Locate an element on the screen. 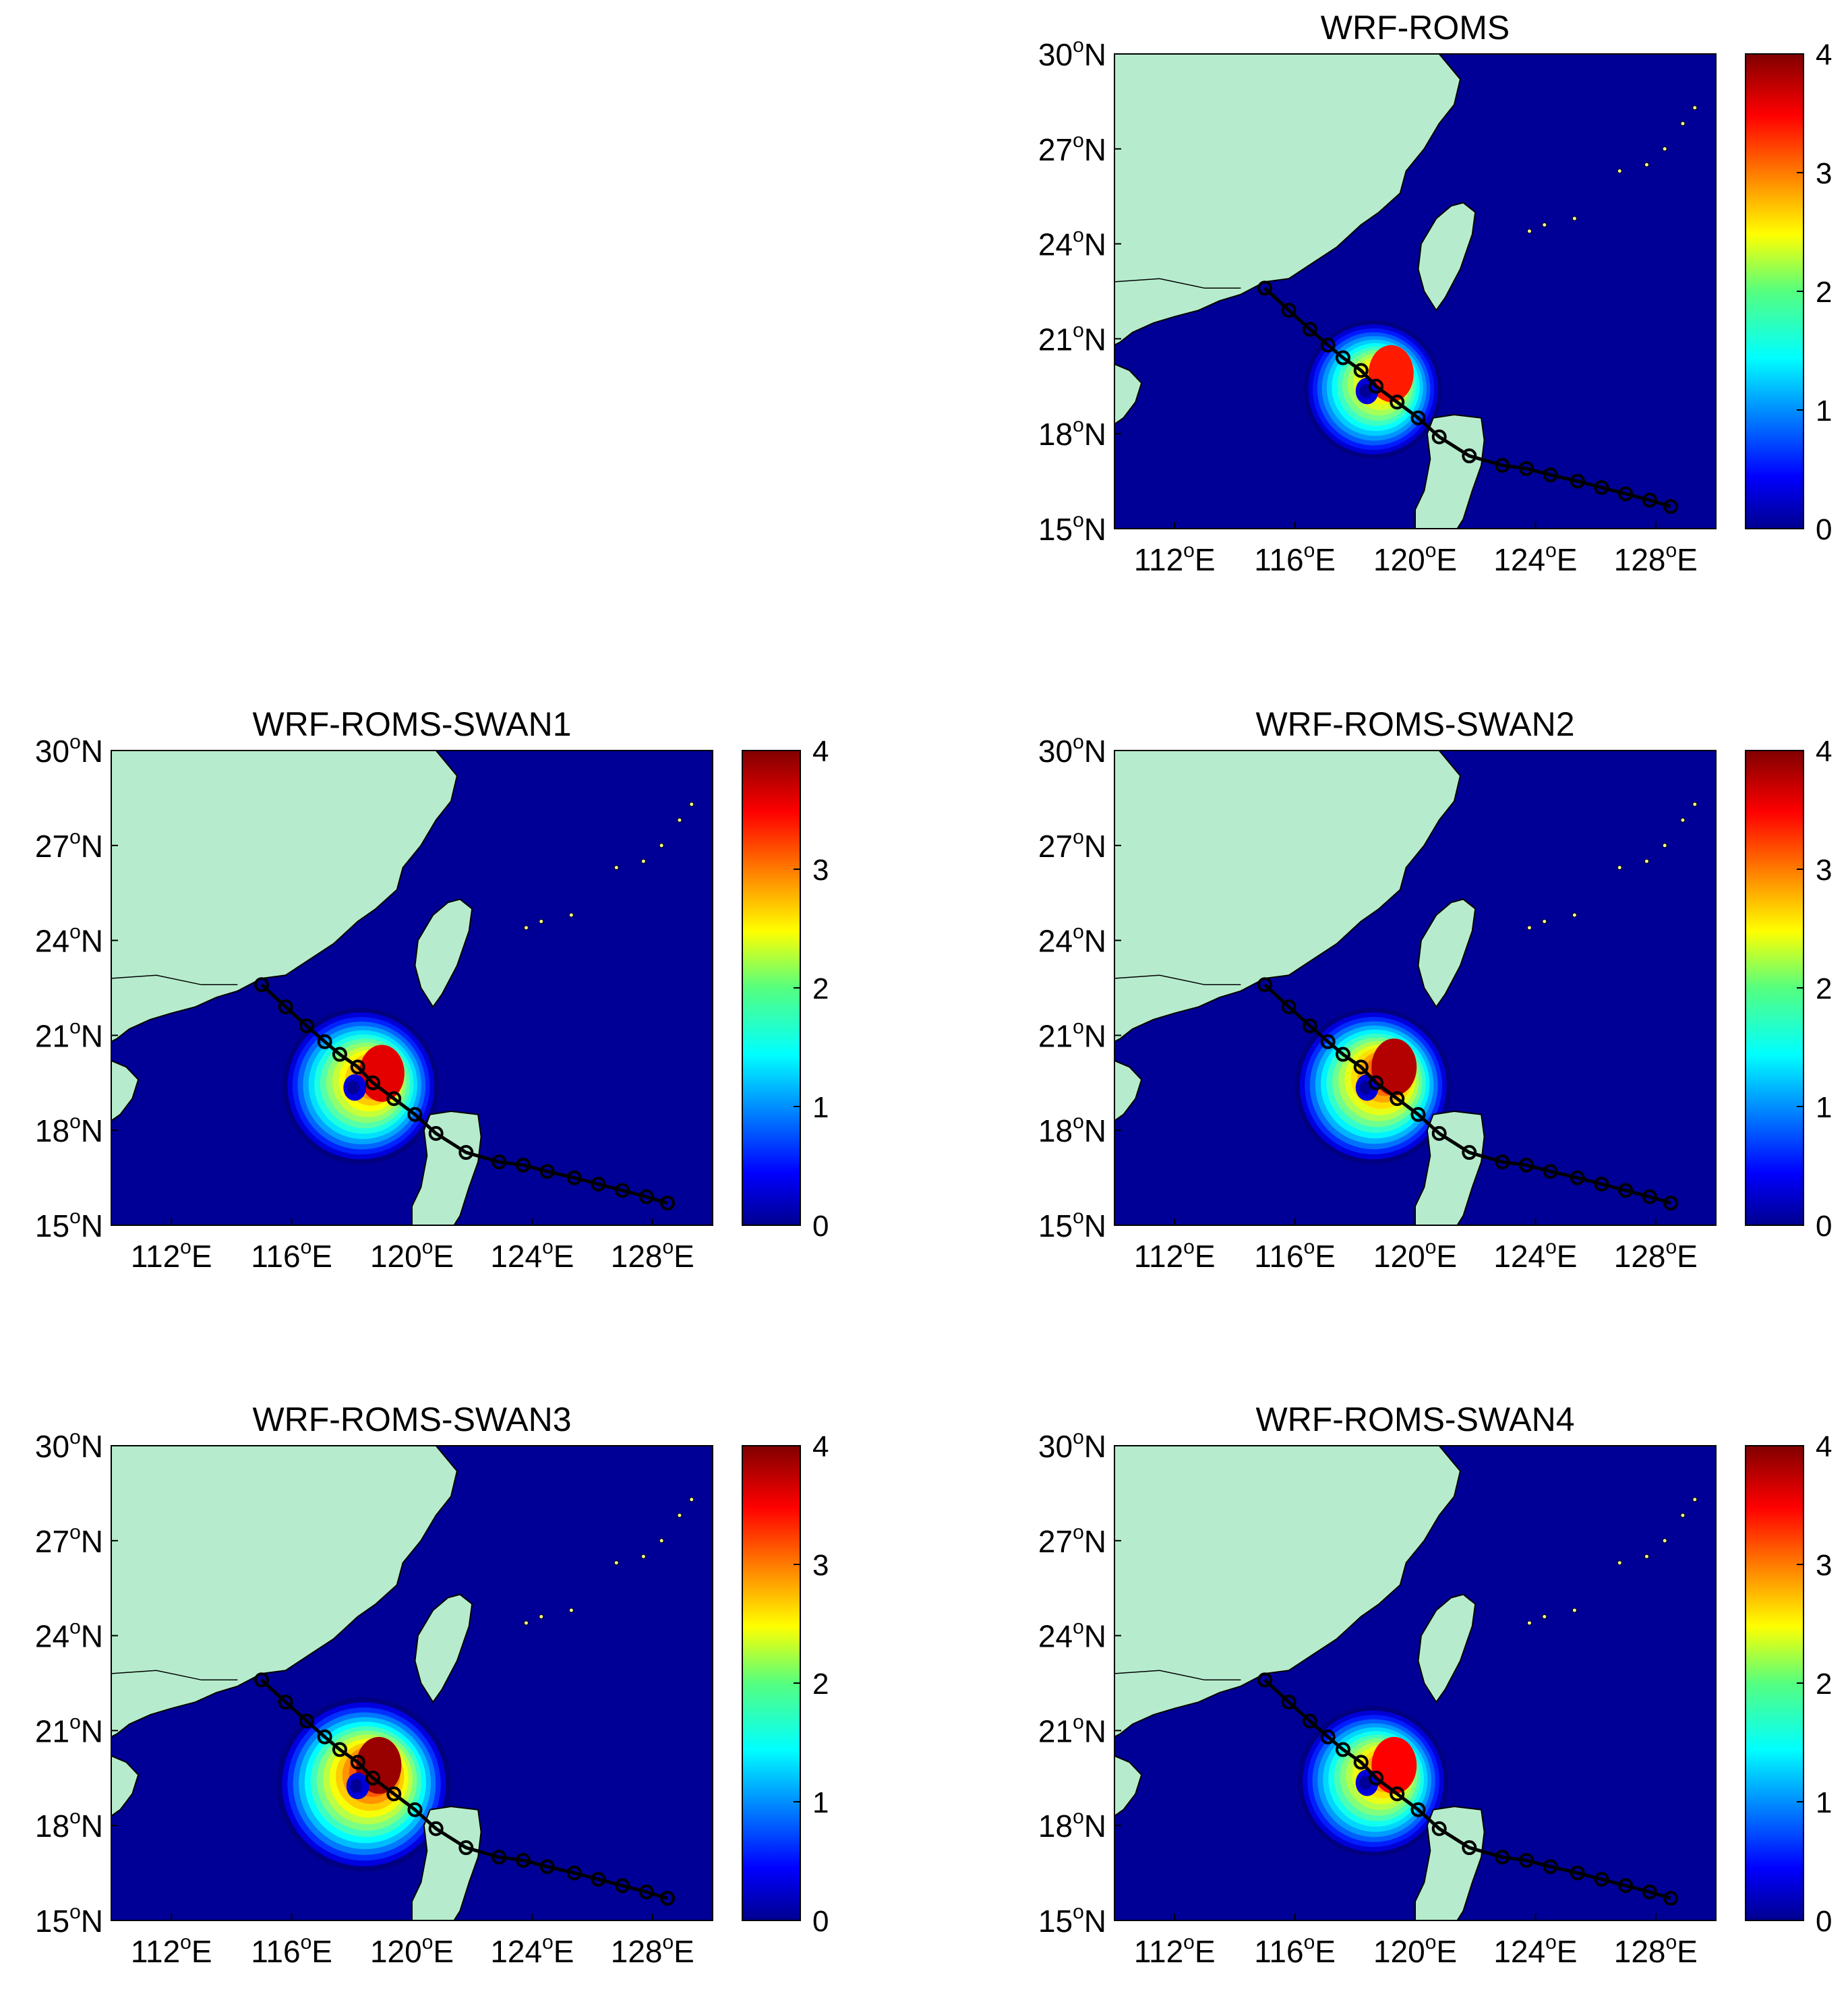 The width and height of the screenshot is (1848, 1998). lat-tick-label: 24oN is located at coordinates (1072, 243).